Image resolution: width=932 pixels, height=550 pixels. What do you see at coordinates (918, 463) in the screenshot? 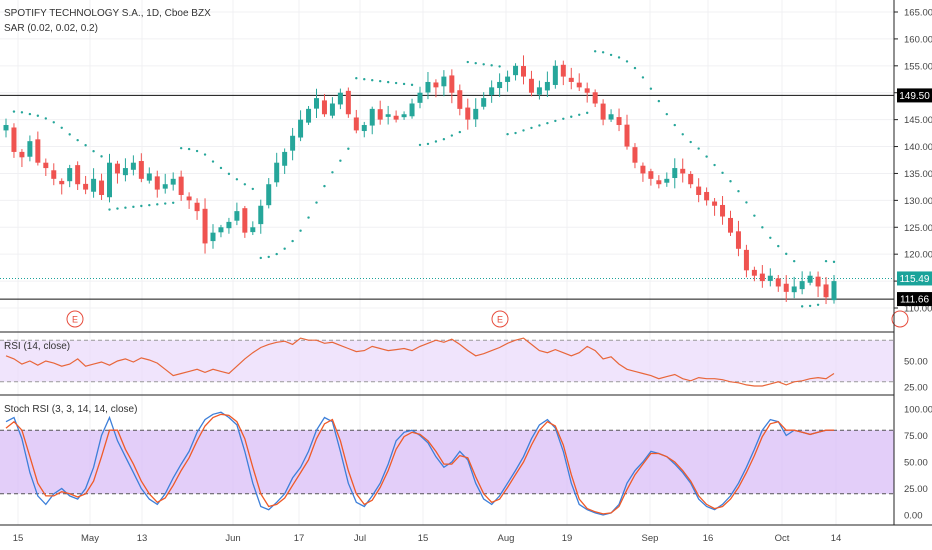
I see `stoch-axis: 100.00 75.00 50.00 25.00 0.00` at bounding box center [918, 463].